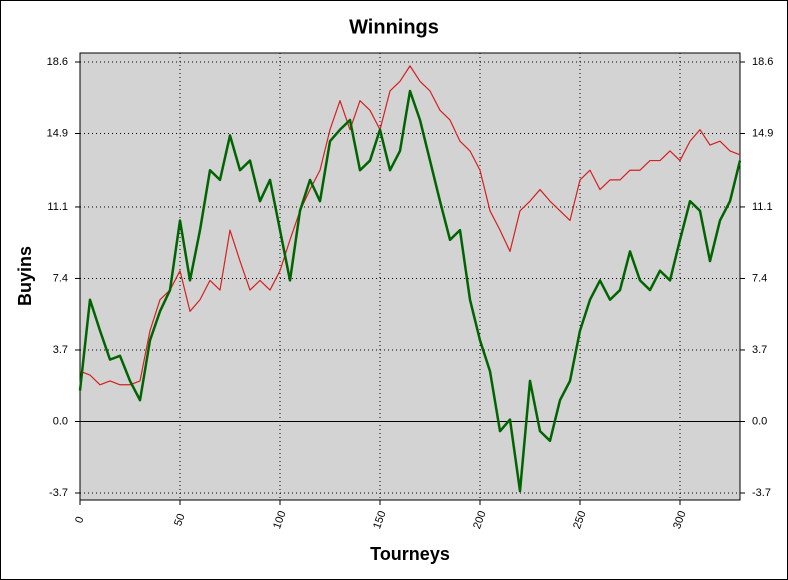 This screenshot has height=580, width=788. Describe the element at coordinates (380, 519) in the screenshot. I see `x-tick-label: 150` at that location.